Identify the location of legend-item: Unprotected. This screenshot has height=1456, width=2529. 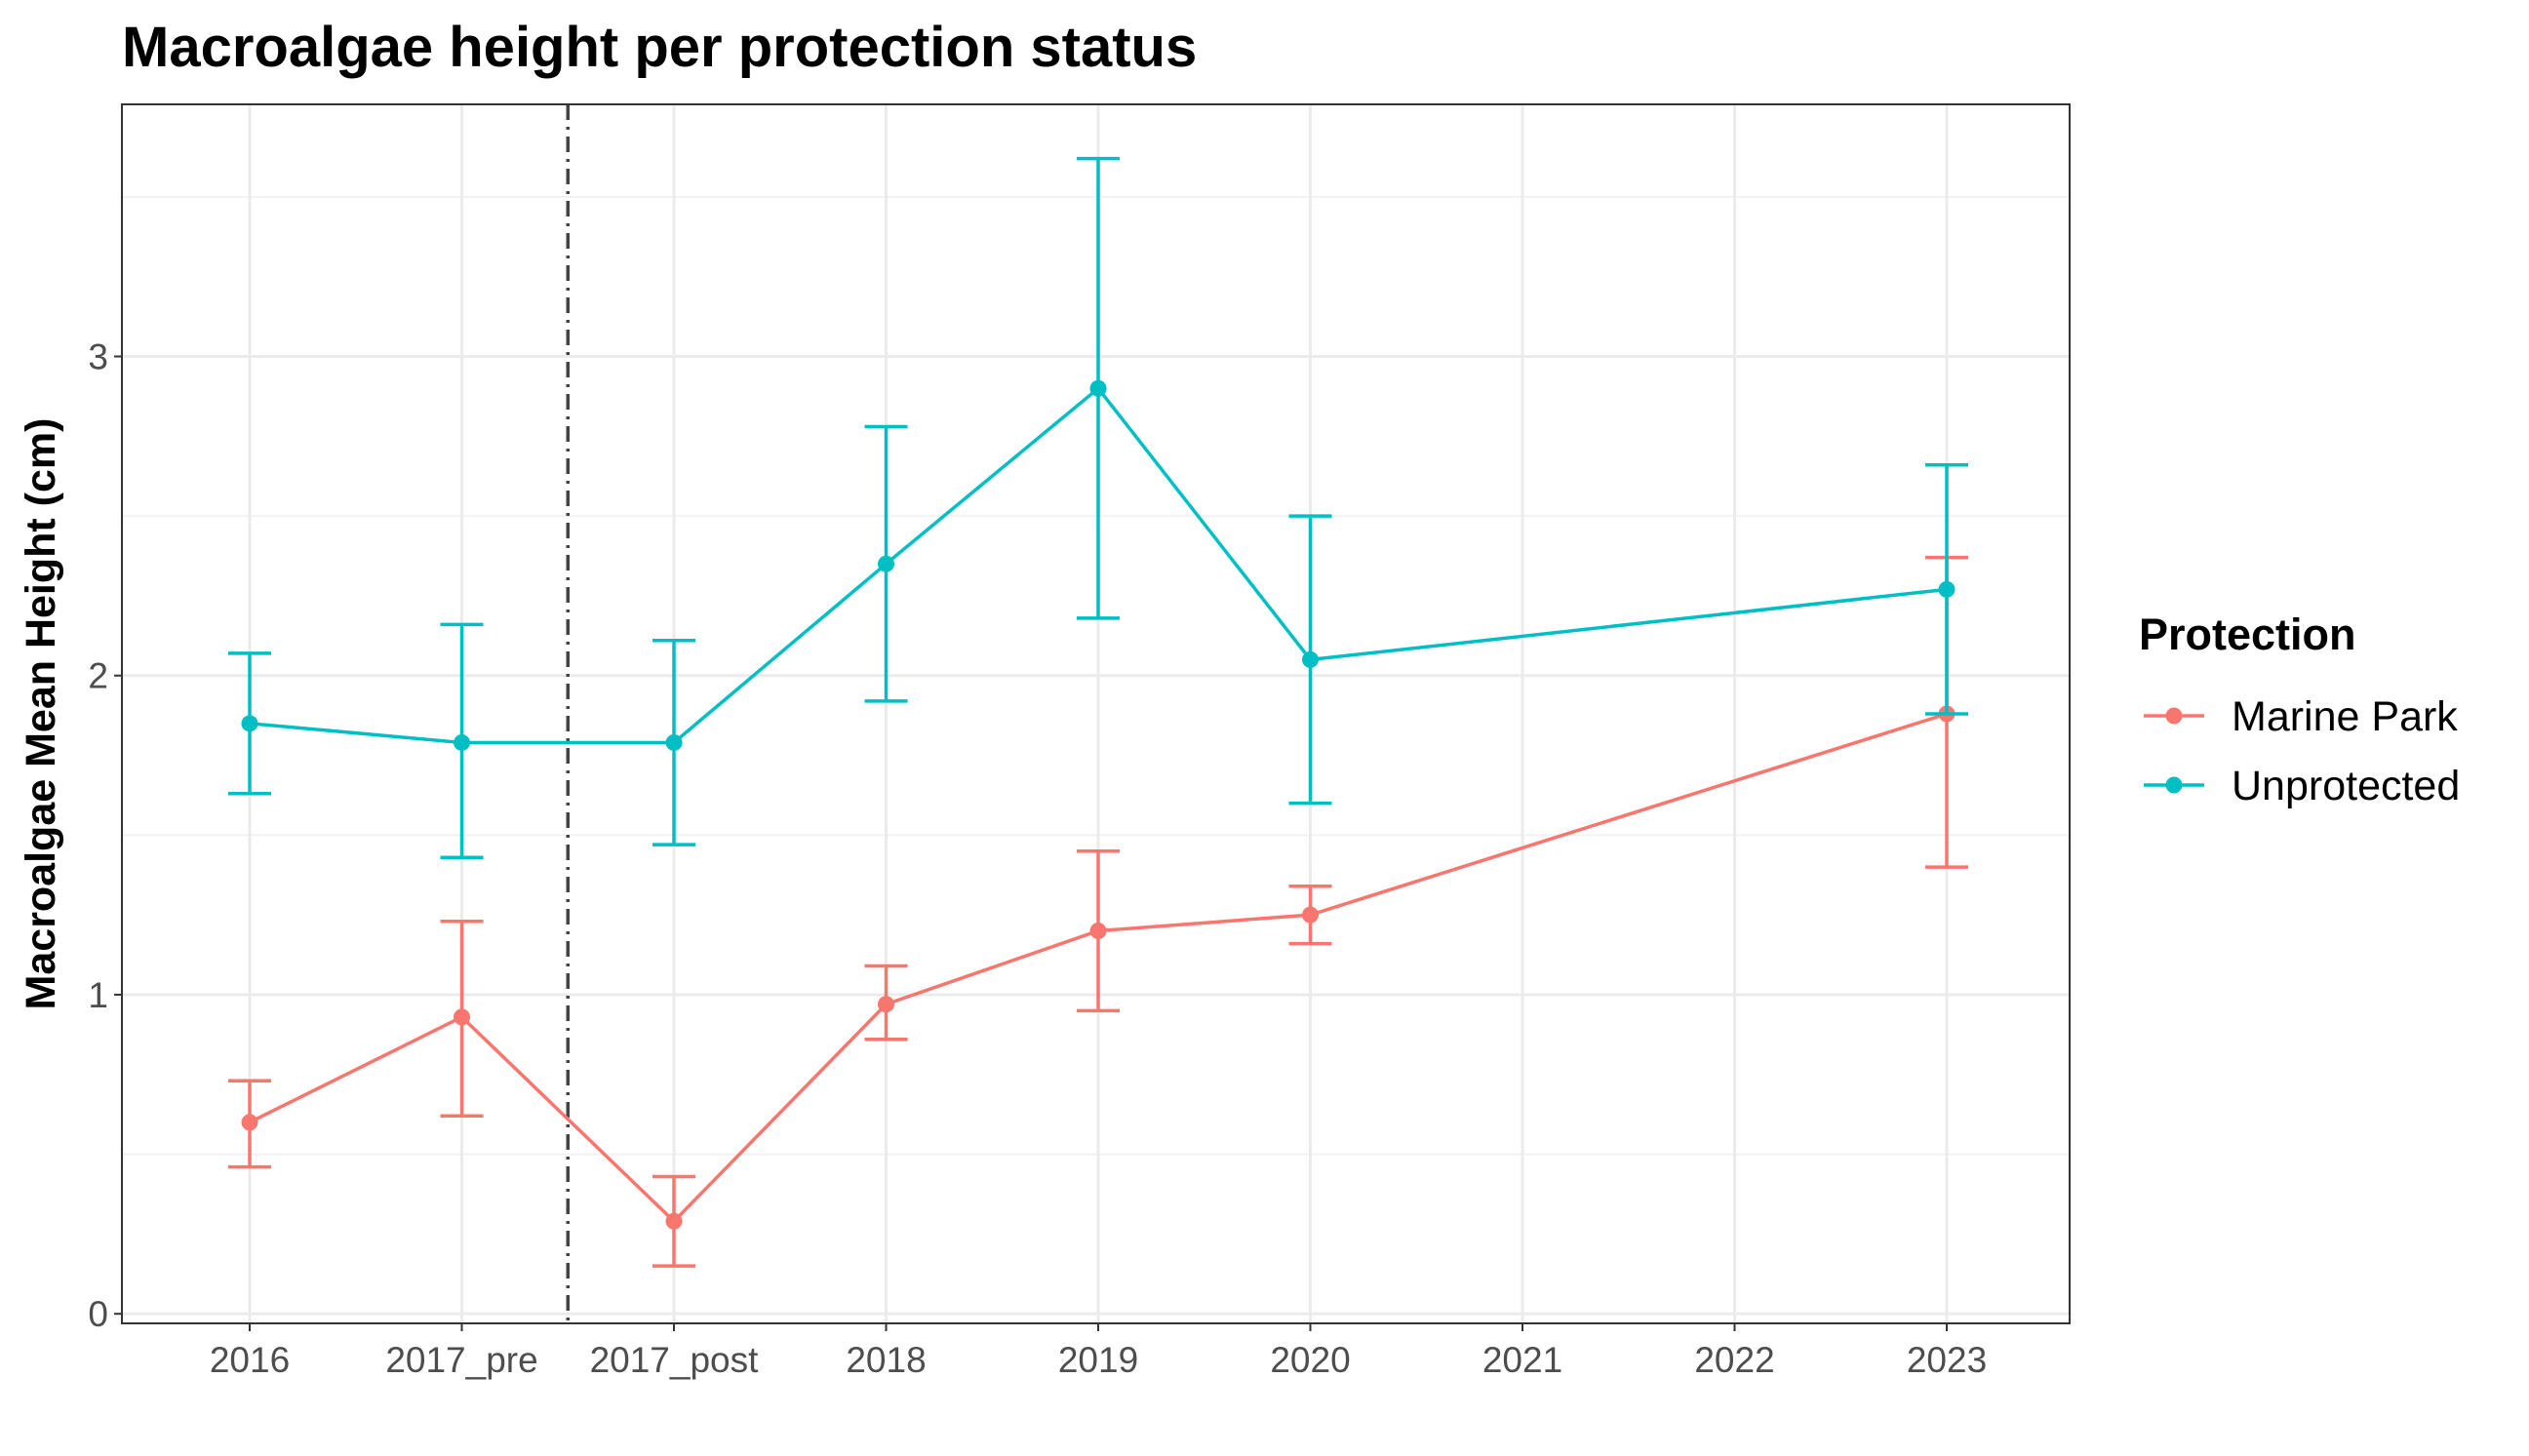
(2302, 786).